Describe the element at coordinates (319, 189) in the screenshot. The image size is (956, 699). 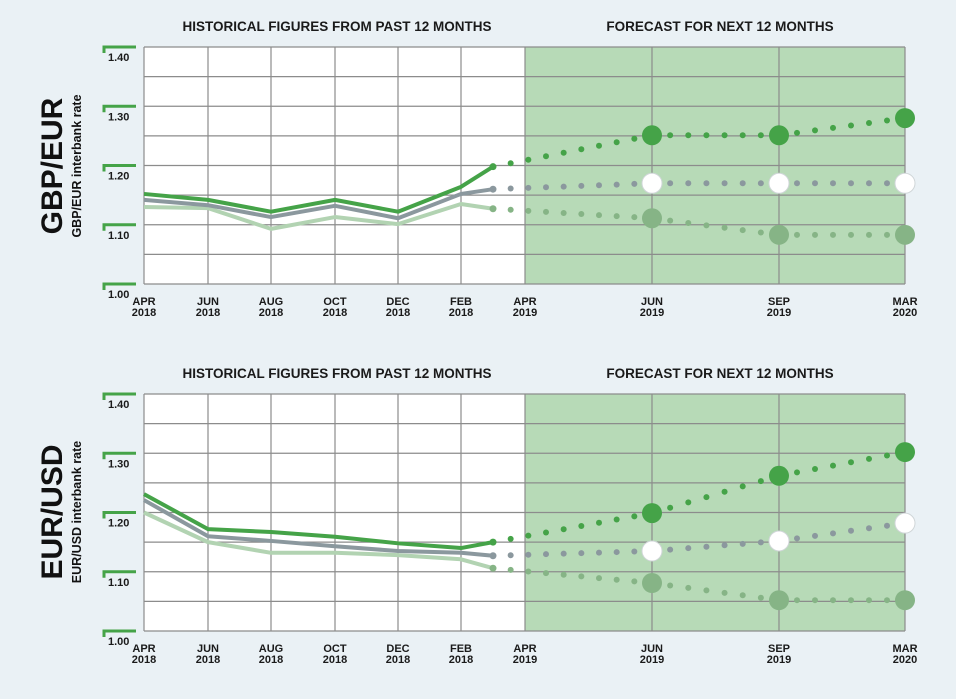
I see `historical-line-high` at that location.